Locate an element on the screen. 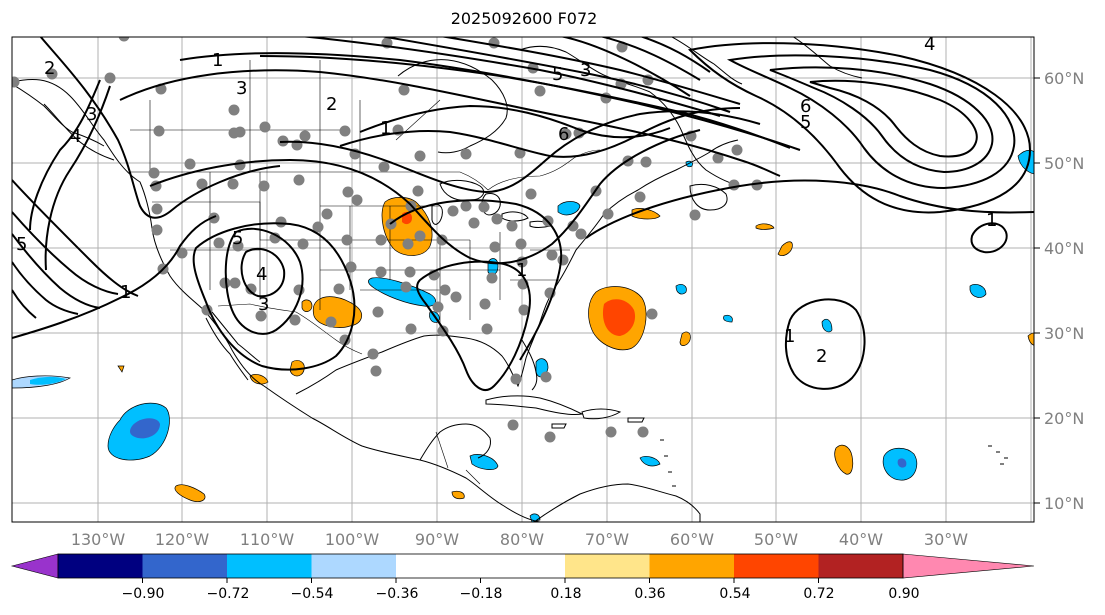 The height and width of the screenshot is (615, 1105). contour-west-inner-a is located at coordinates (65, 155).